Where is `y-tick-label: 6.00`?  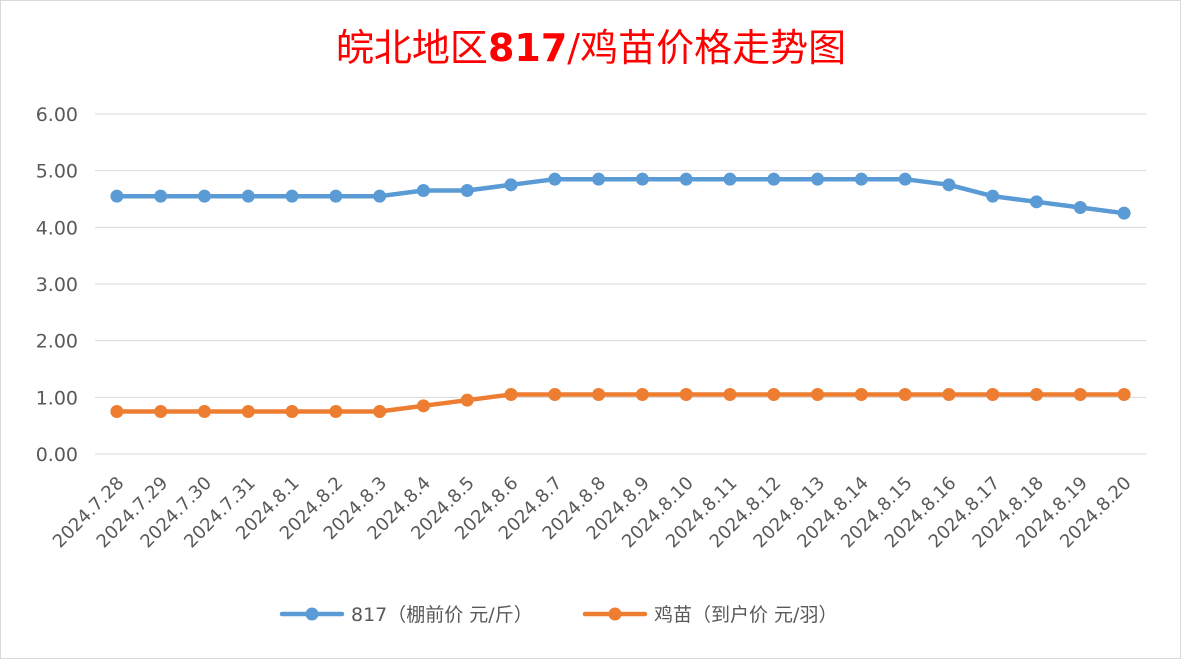 y-tick-label: 6.00 is located at coordinates (57, 115).